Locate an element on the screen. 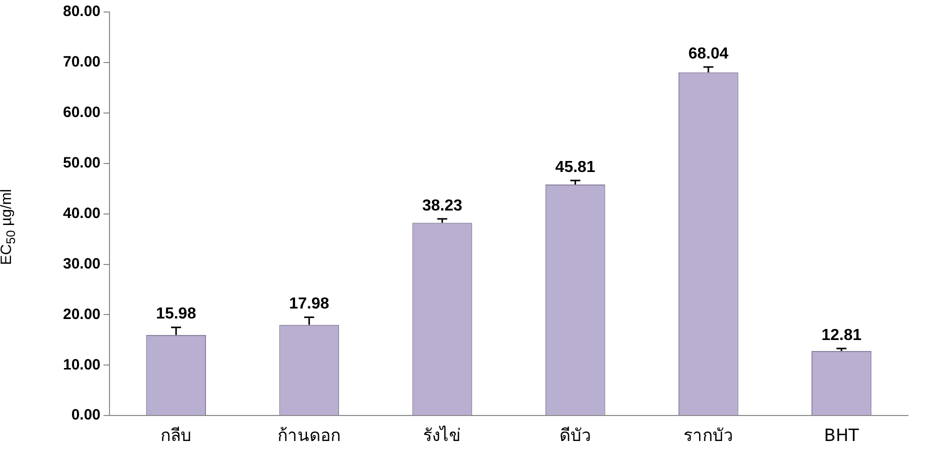 This screenshot has width=928, height=455. data-label: 68.04 is located at coordinates (708, 53).